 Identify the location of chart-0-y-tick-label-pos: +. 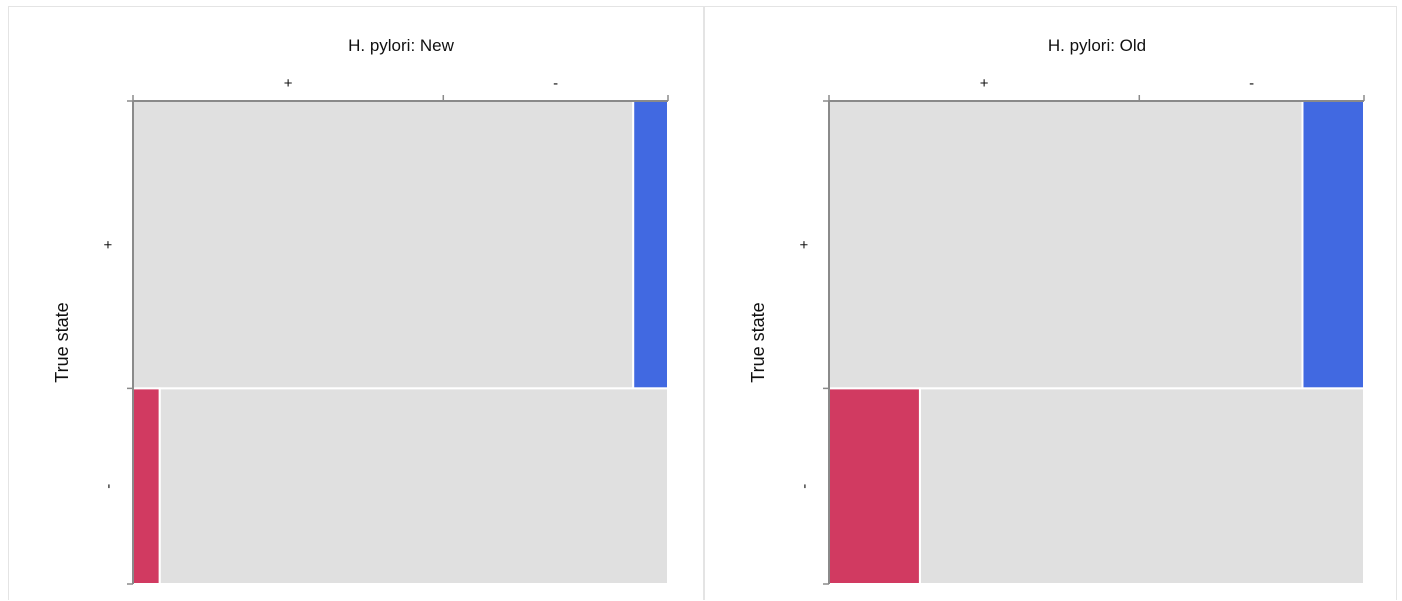
(108, 244).